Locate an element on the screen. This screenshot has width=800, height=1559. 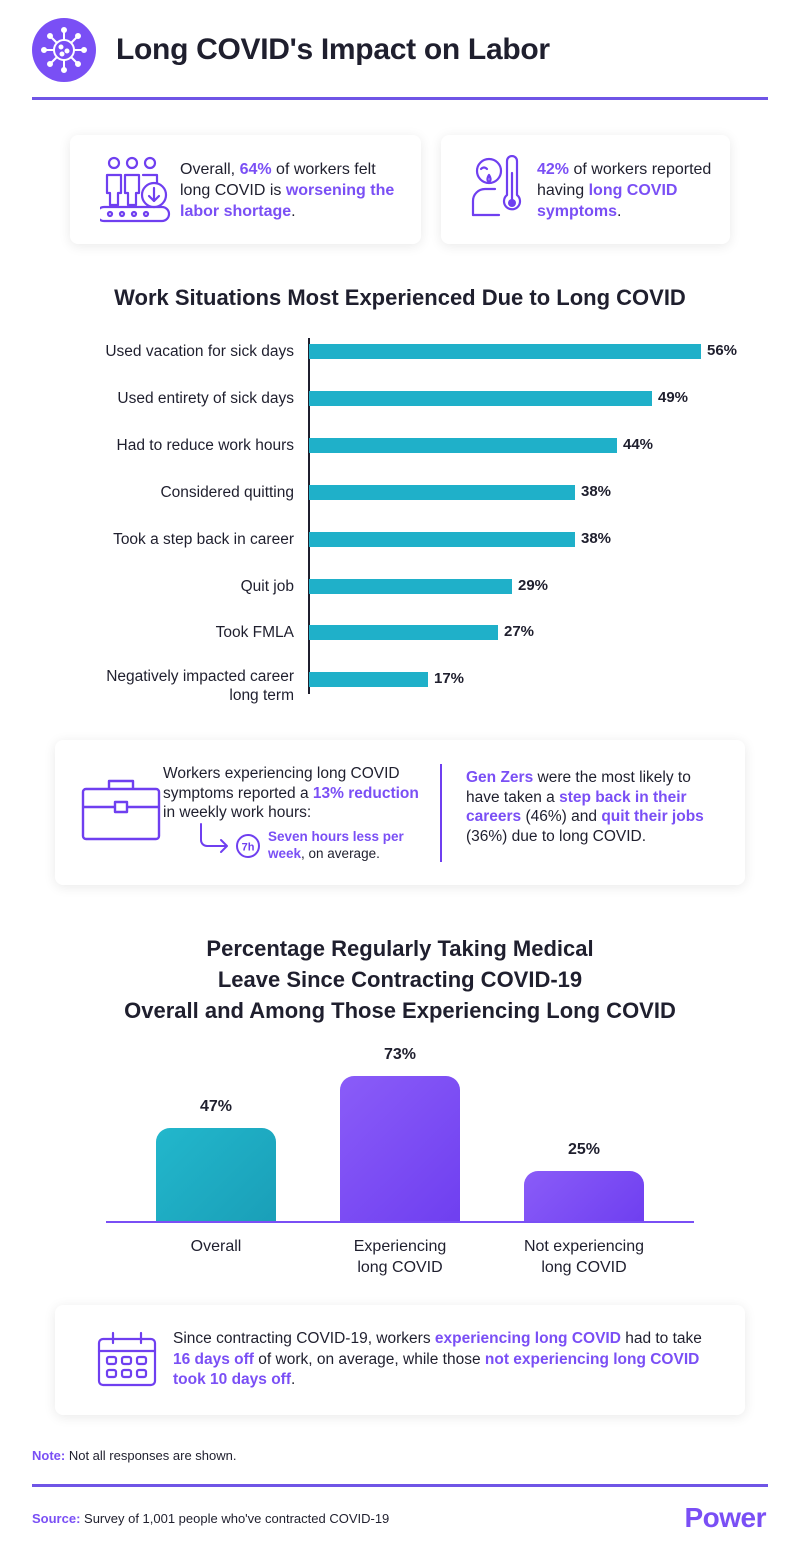
hbar-value-label: 27% is located at coordinates (519, 632).